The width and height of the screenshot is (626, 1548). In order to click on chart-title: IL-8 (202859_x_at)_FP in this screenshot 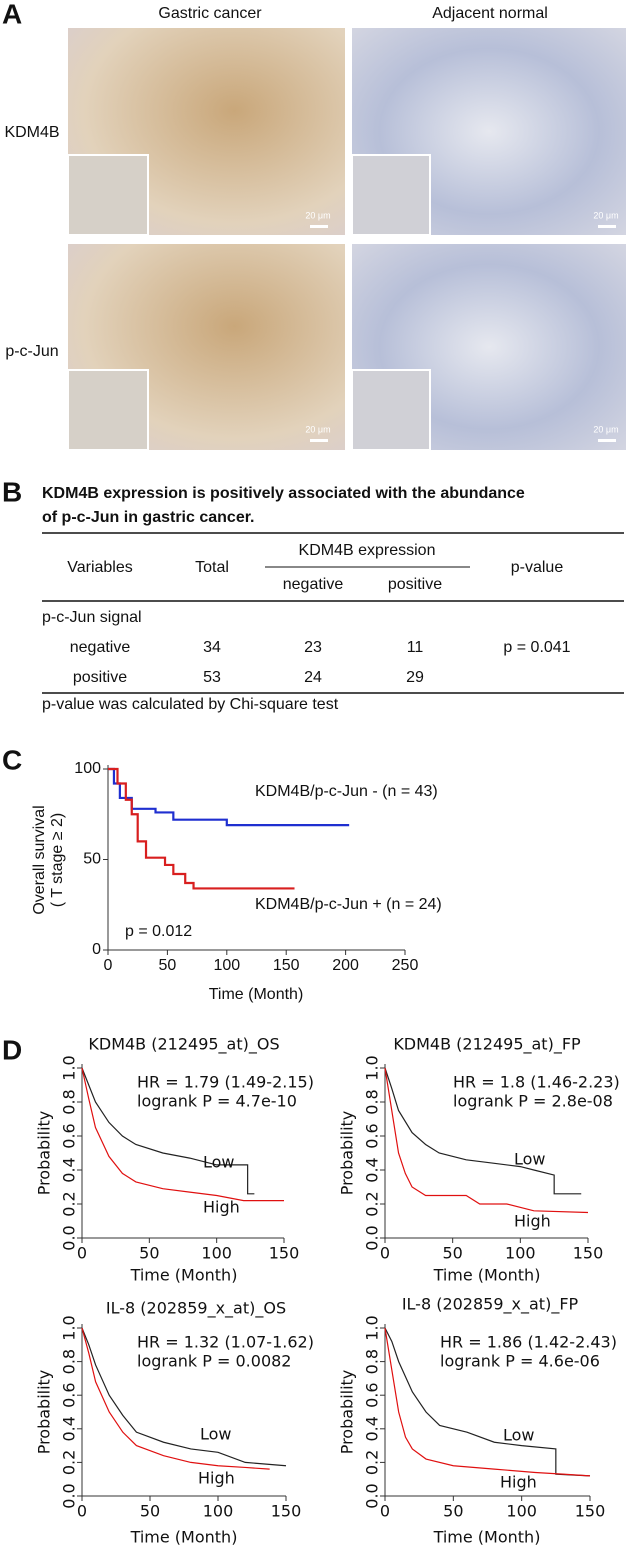, I will do `click(490, 1305)`.